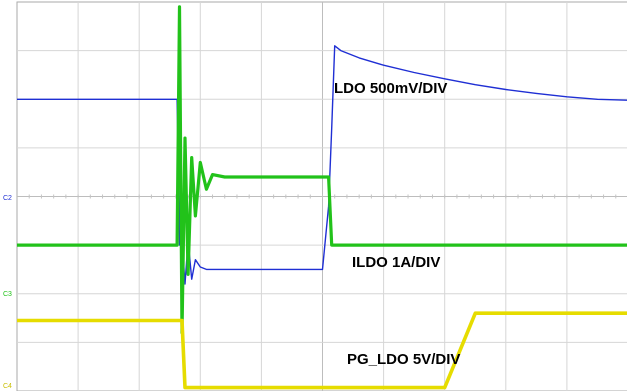 The image size is (627, 391). I want to click on channel-marker-c2: C2, so click(7, 198).